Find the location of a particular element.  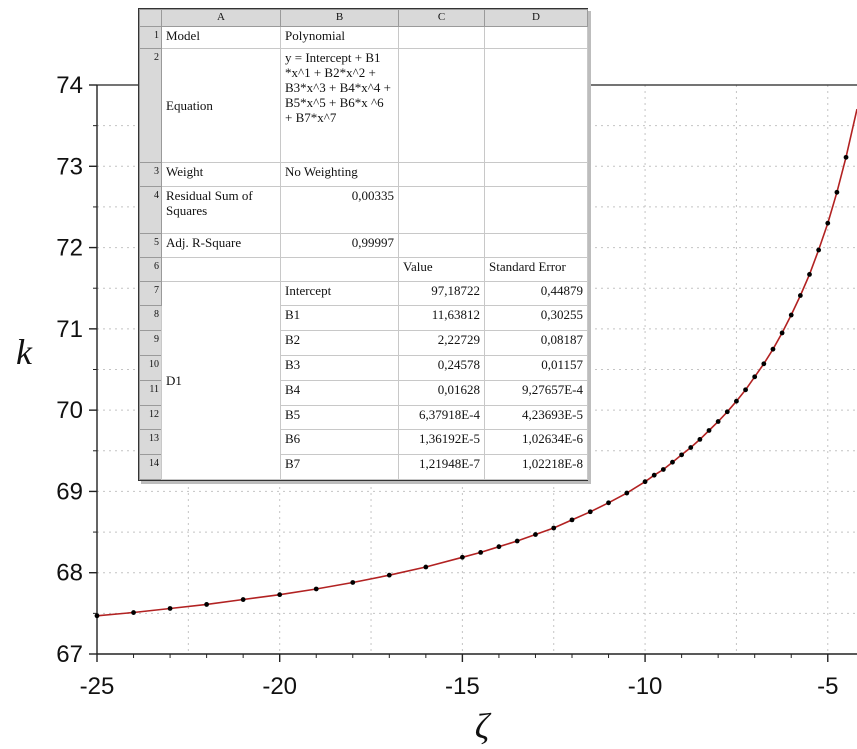

corner-cell is located at coordinates (150, 18).